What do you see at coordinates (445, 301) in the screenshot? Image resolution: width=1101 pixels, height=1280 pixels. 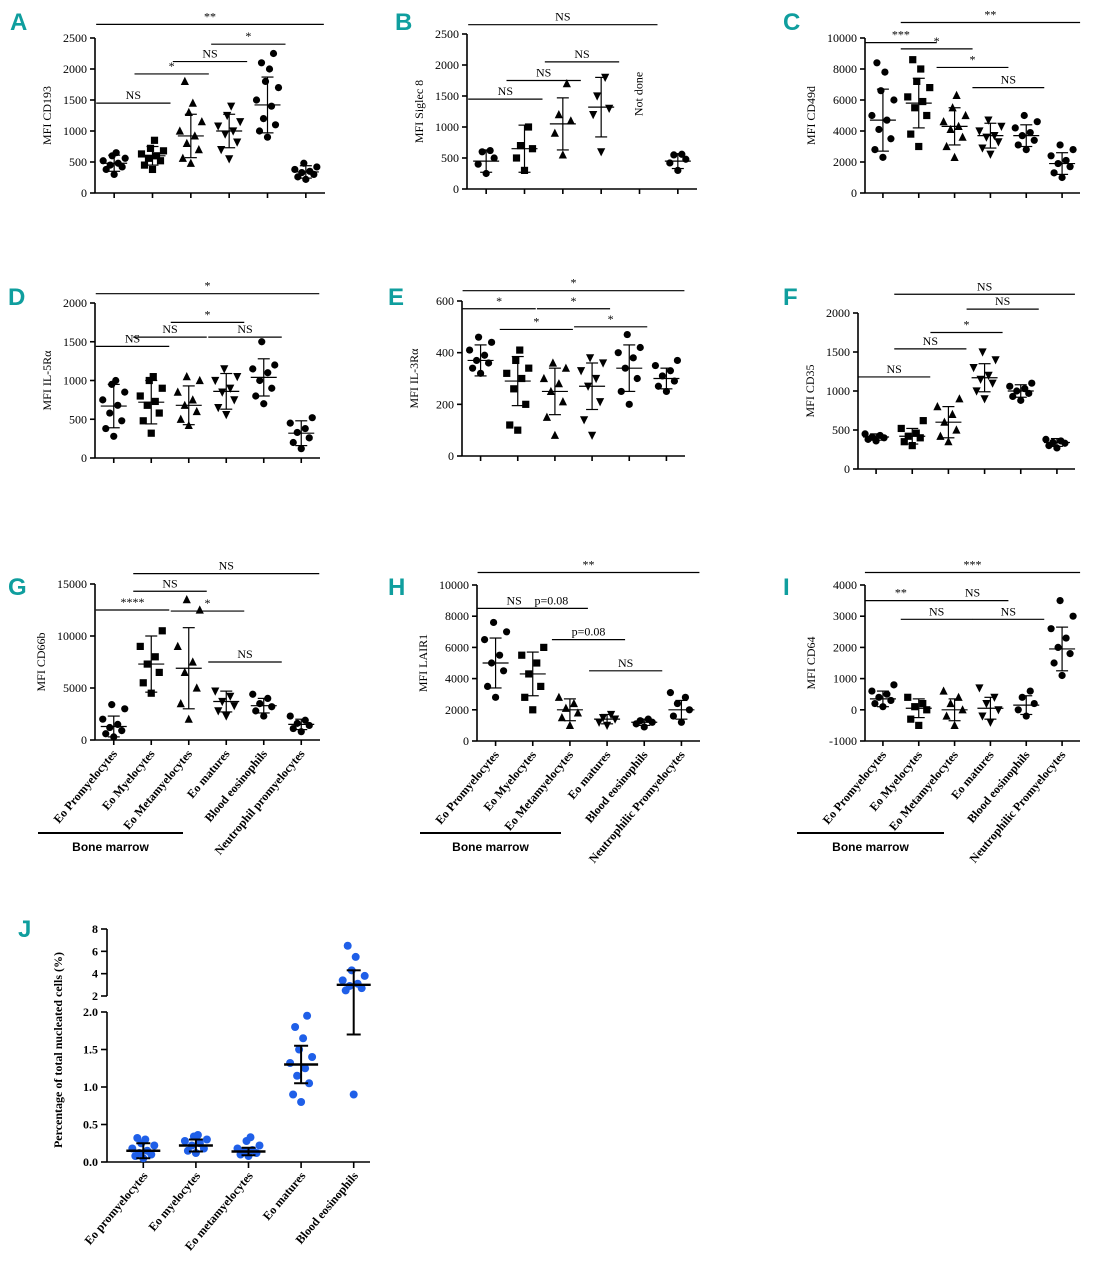 I see `y-tick-label: 600` at bounding box center [445, 301].